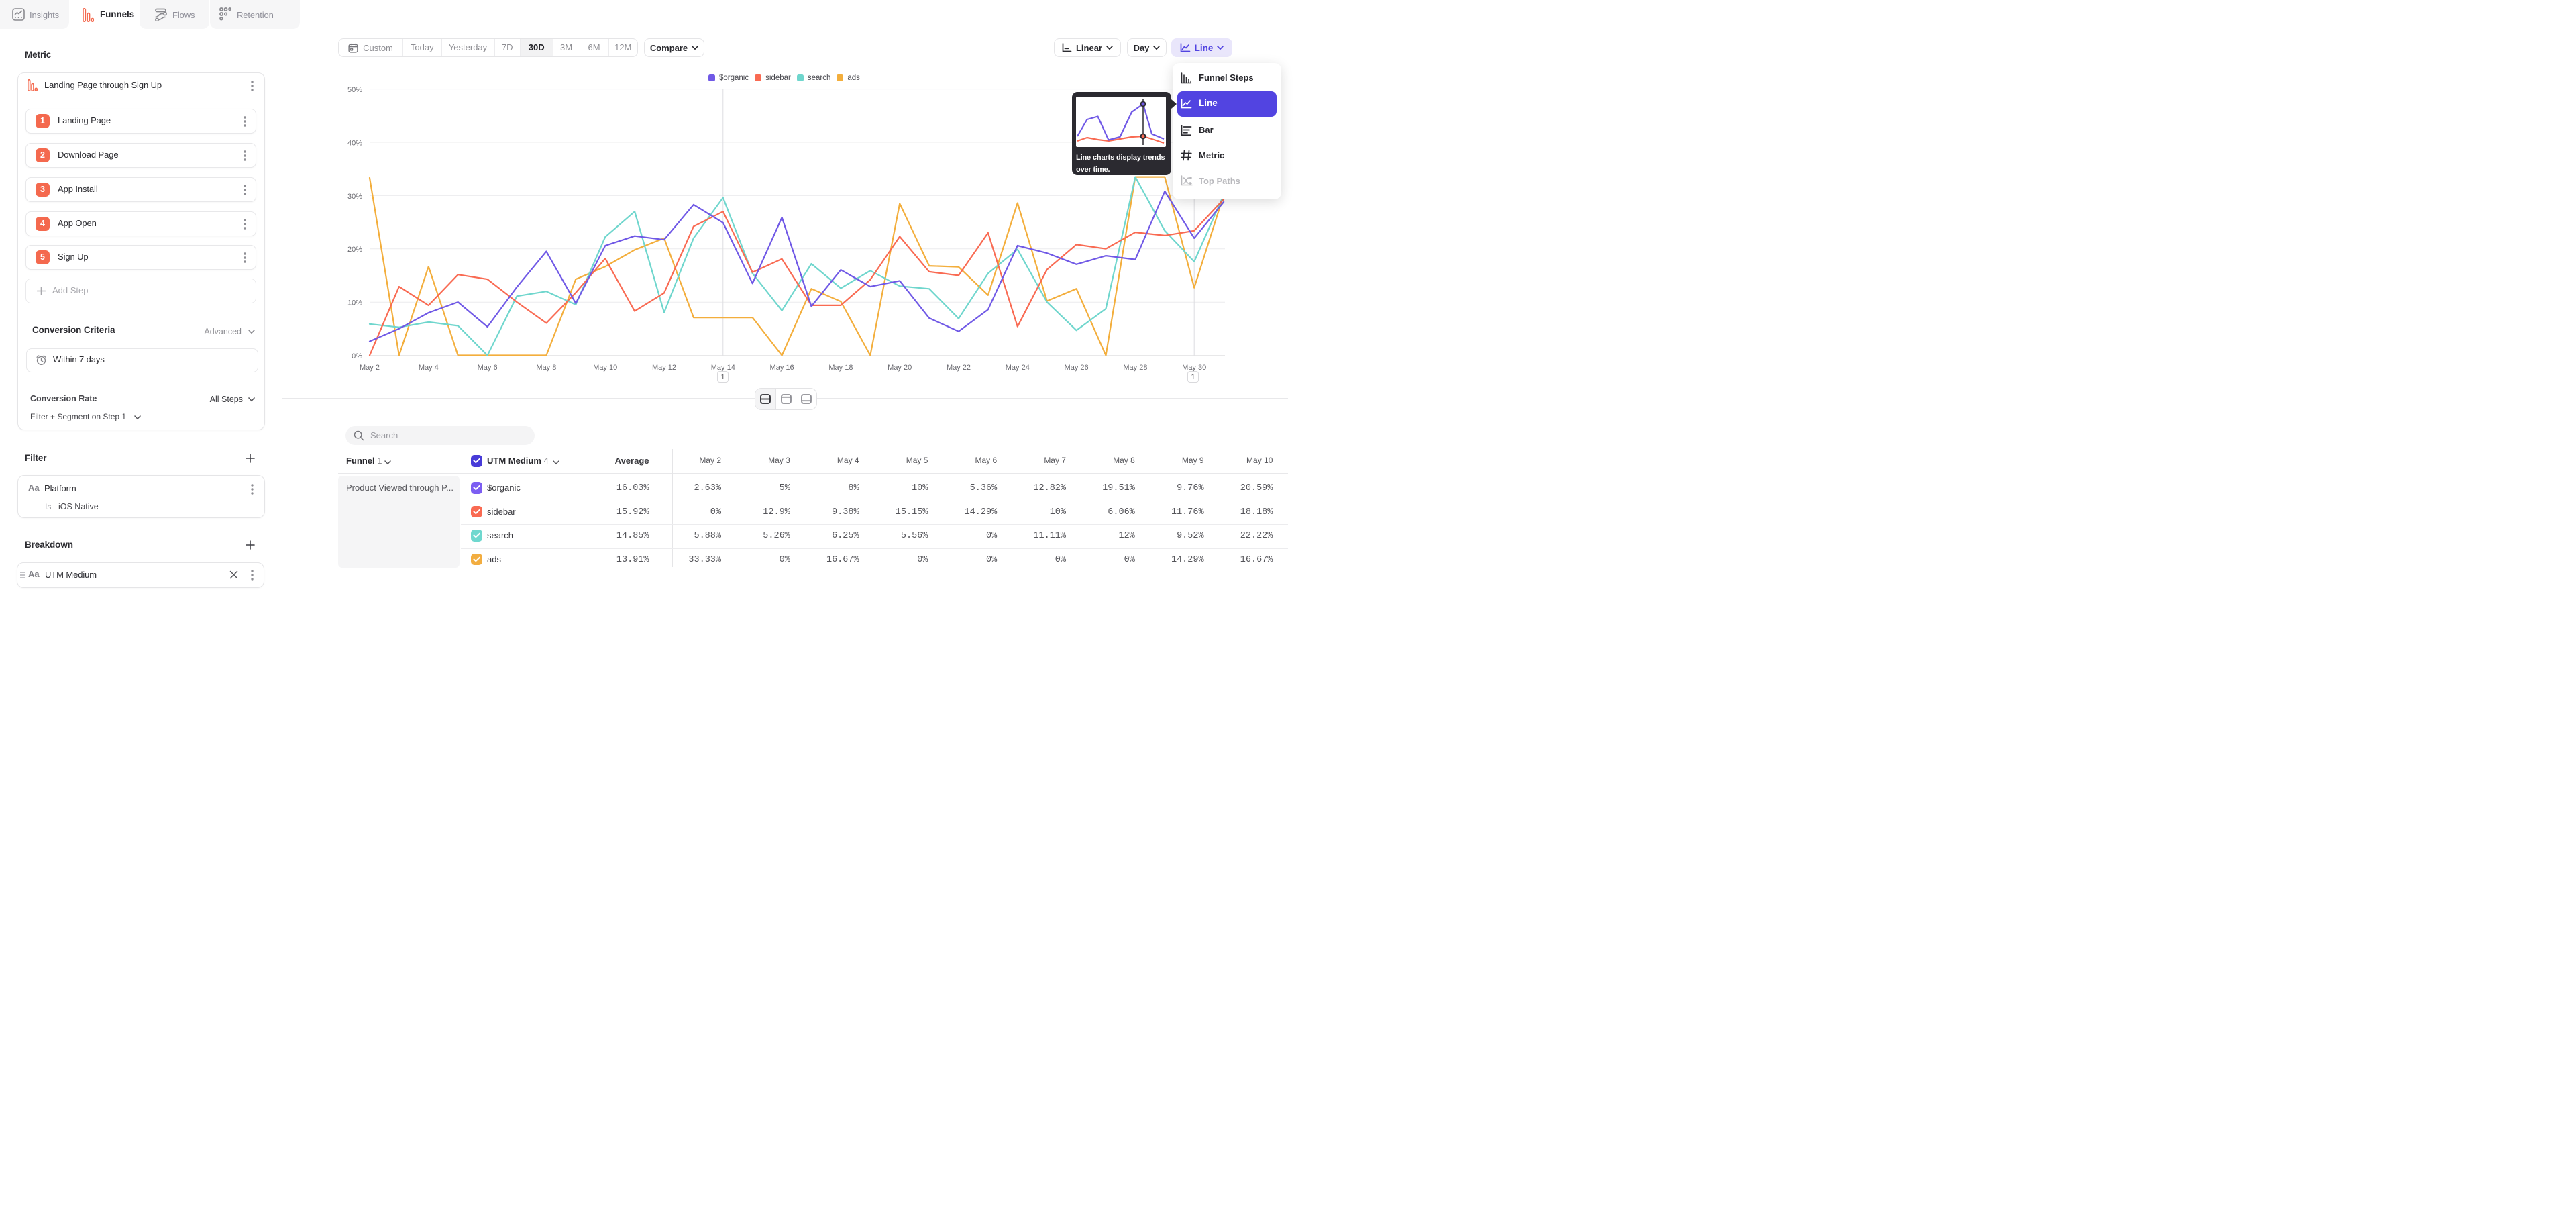 The image size is (2576, 1208). Describe the element at coordinates (1018, 368) in the screenshot. I see `svg-text: May 24` at that location.